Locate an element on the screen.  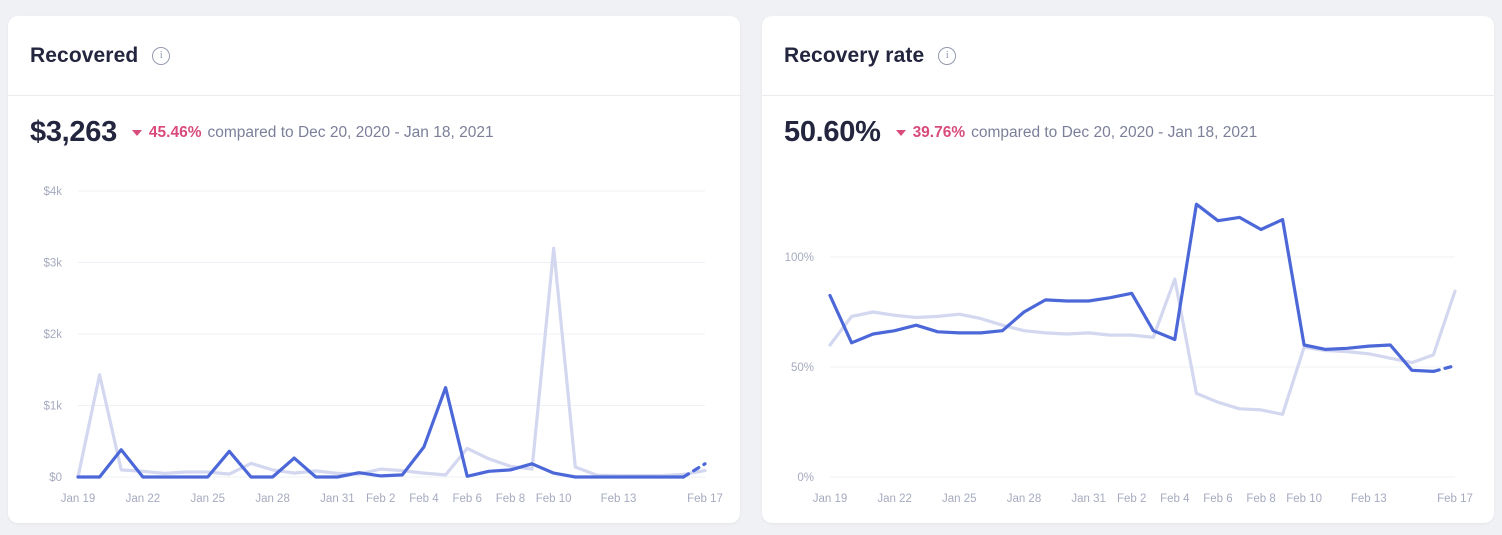
series-line-previous is located at coordinates (1142, 346).